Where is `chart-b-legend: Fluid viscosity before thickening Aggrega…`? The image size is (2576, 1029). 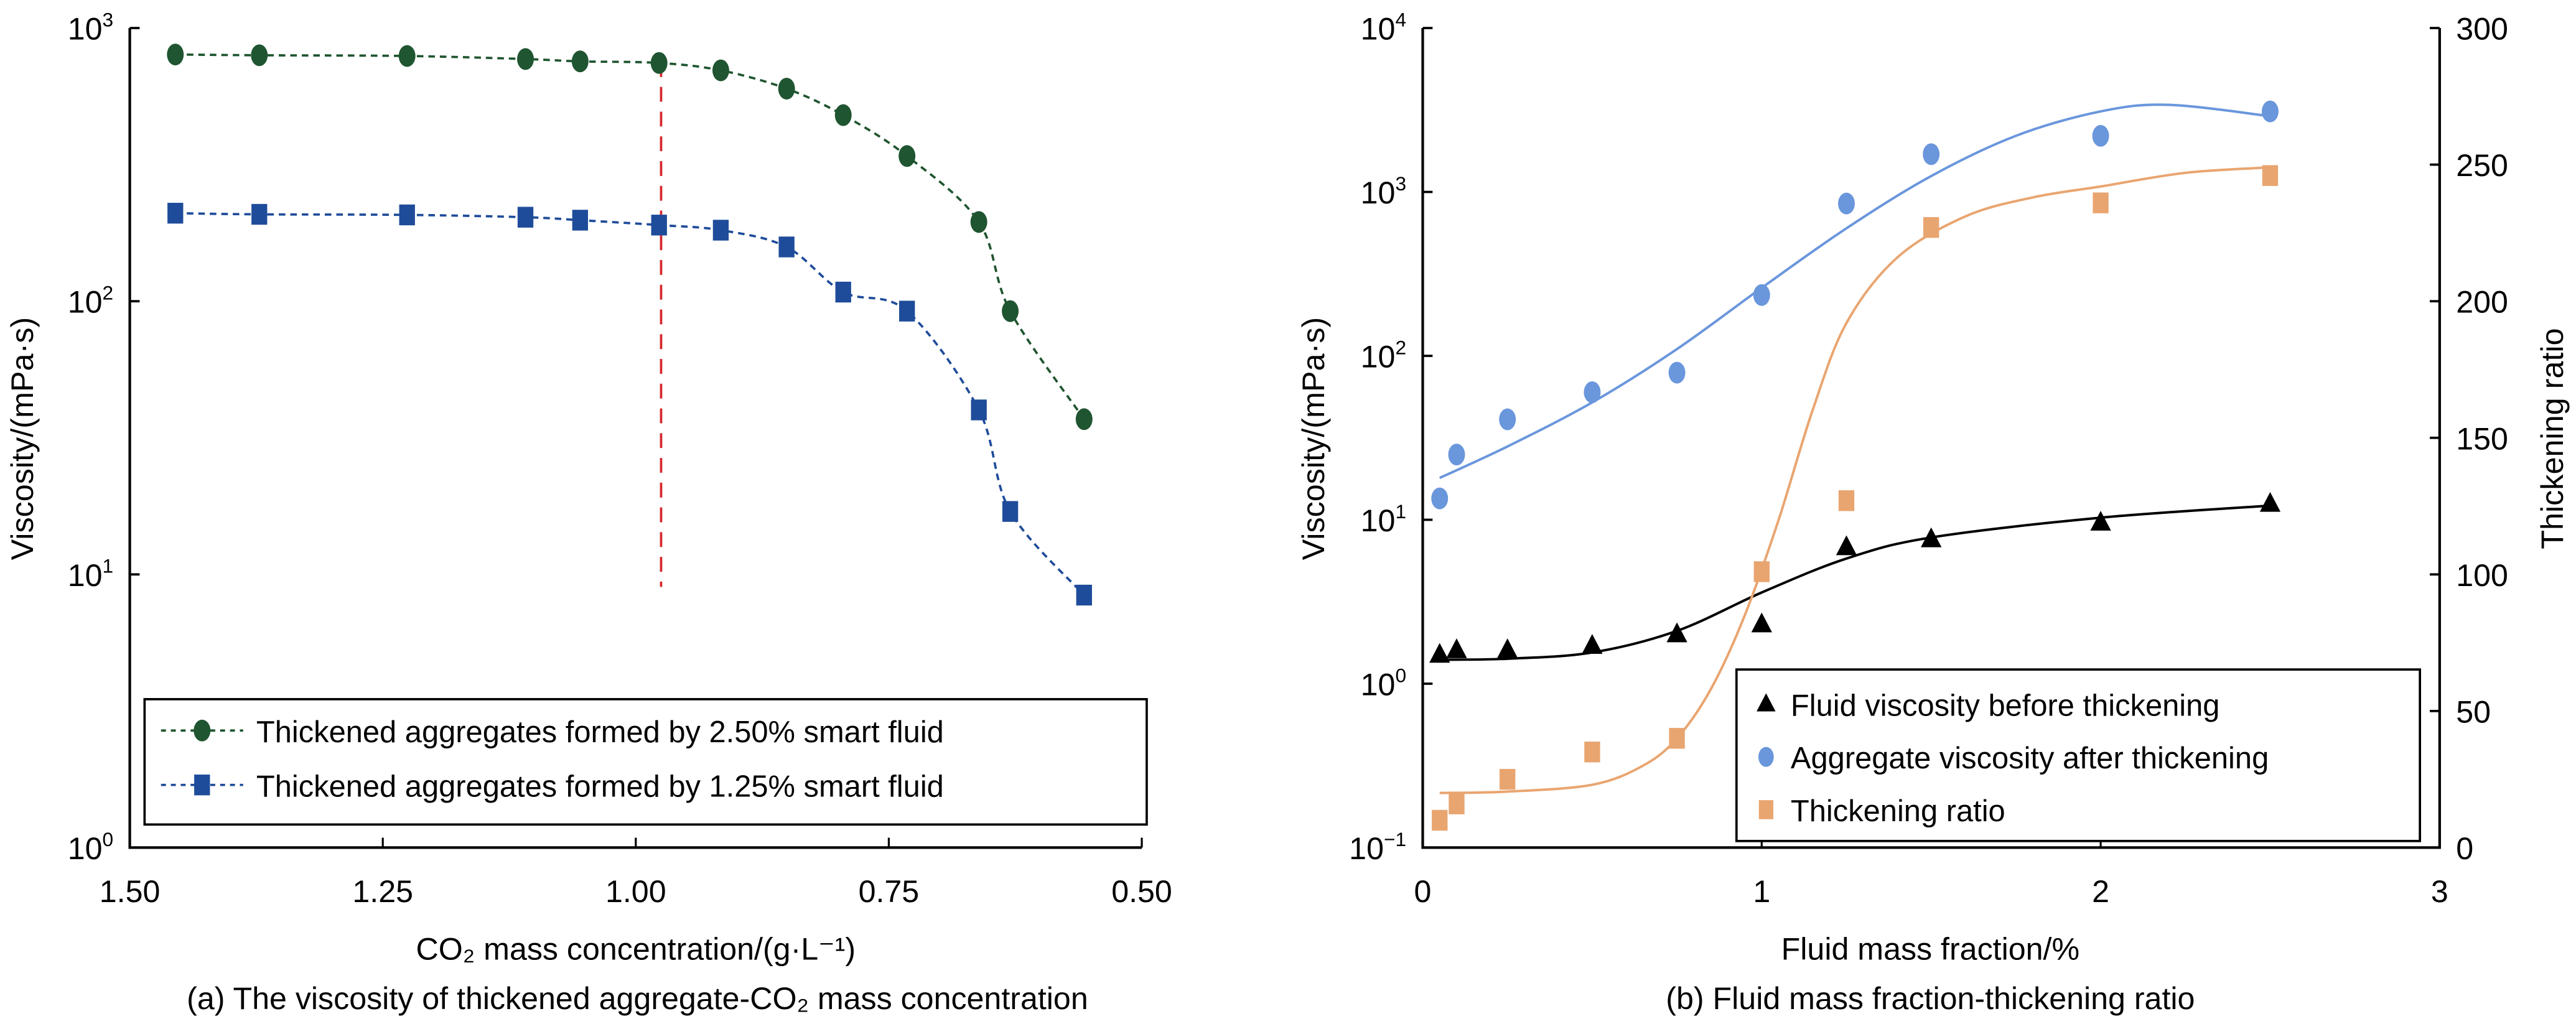
chart-b-legend: Fluid viscosity before thickening Aggrega… is located at coordinates (2079, 755).